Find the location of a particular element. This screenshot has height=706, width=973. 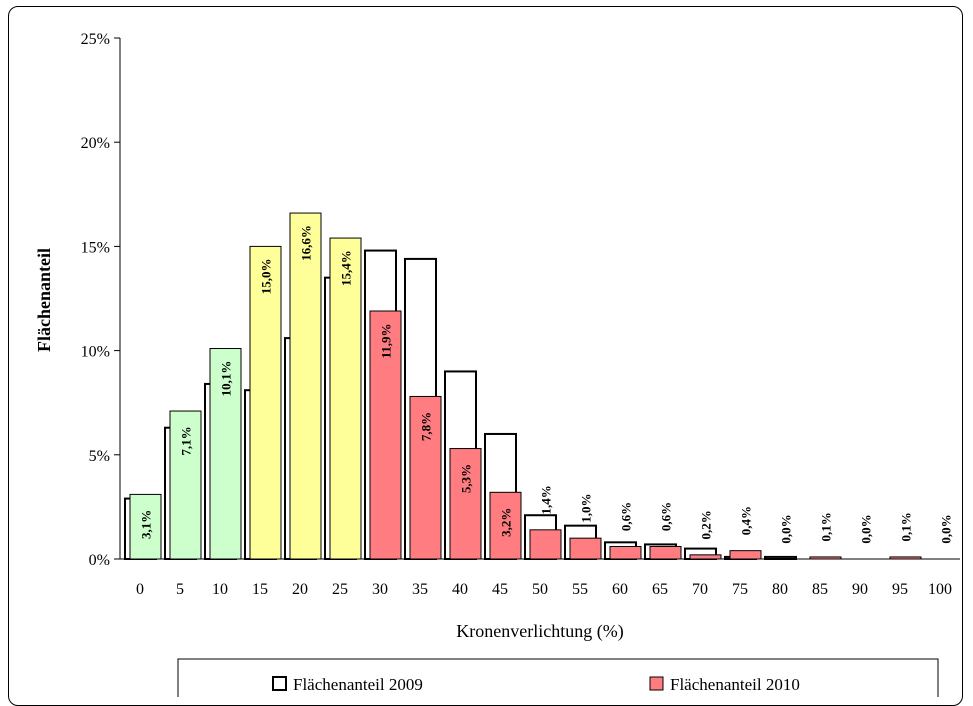

legend-label-2009: Flächenanteil 2009 is located at coordinates (358, 684).